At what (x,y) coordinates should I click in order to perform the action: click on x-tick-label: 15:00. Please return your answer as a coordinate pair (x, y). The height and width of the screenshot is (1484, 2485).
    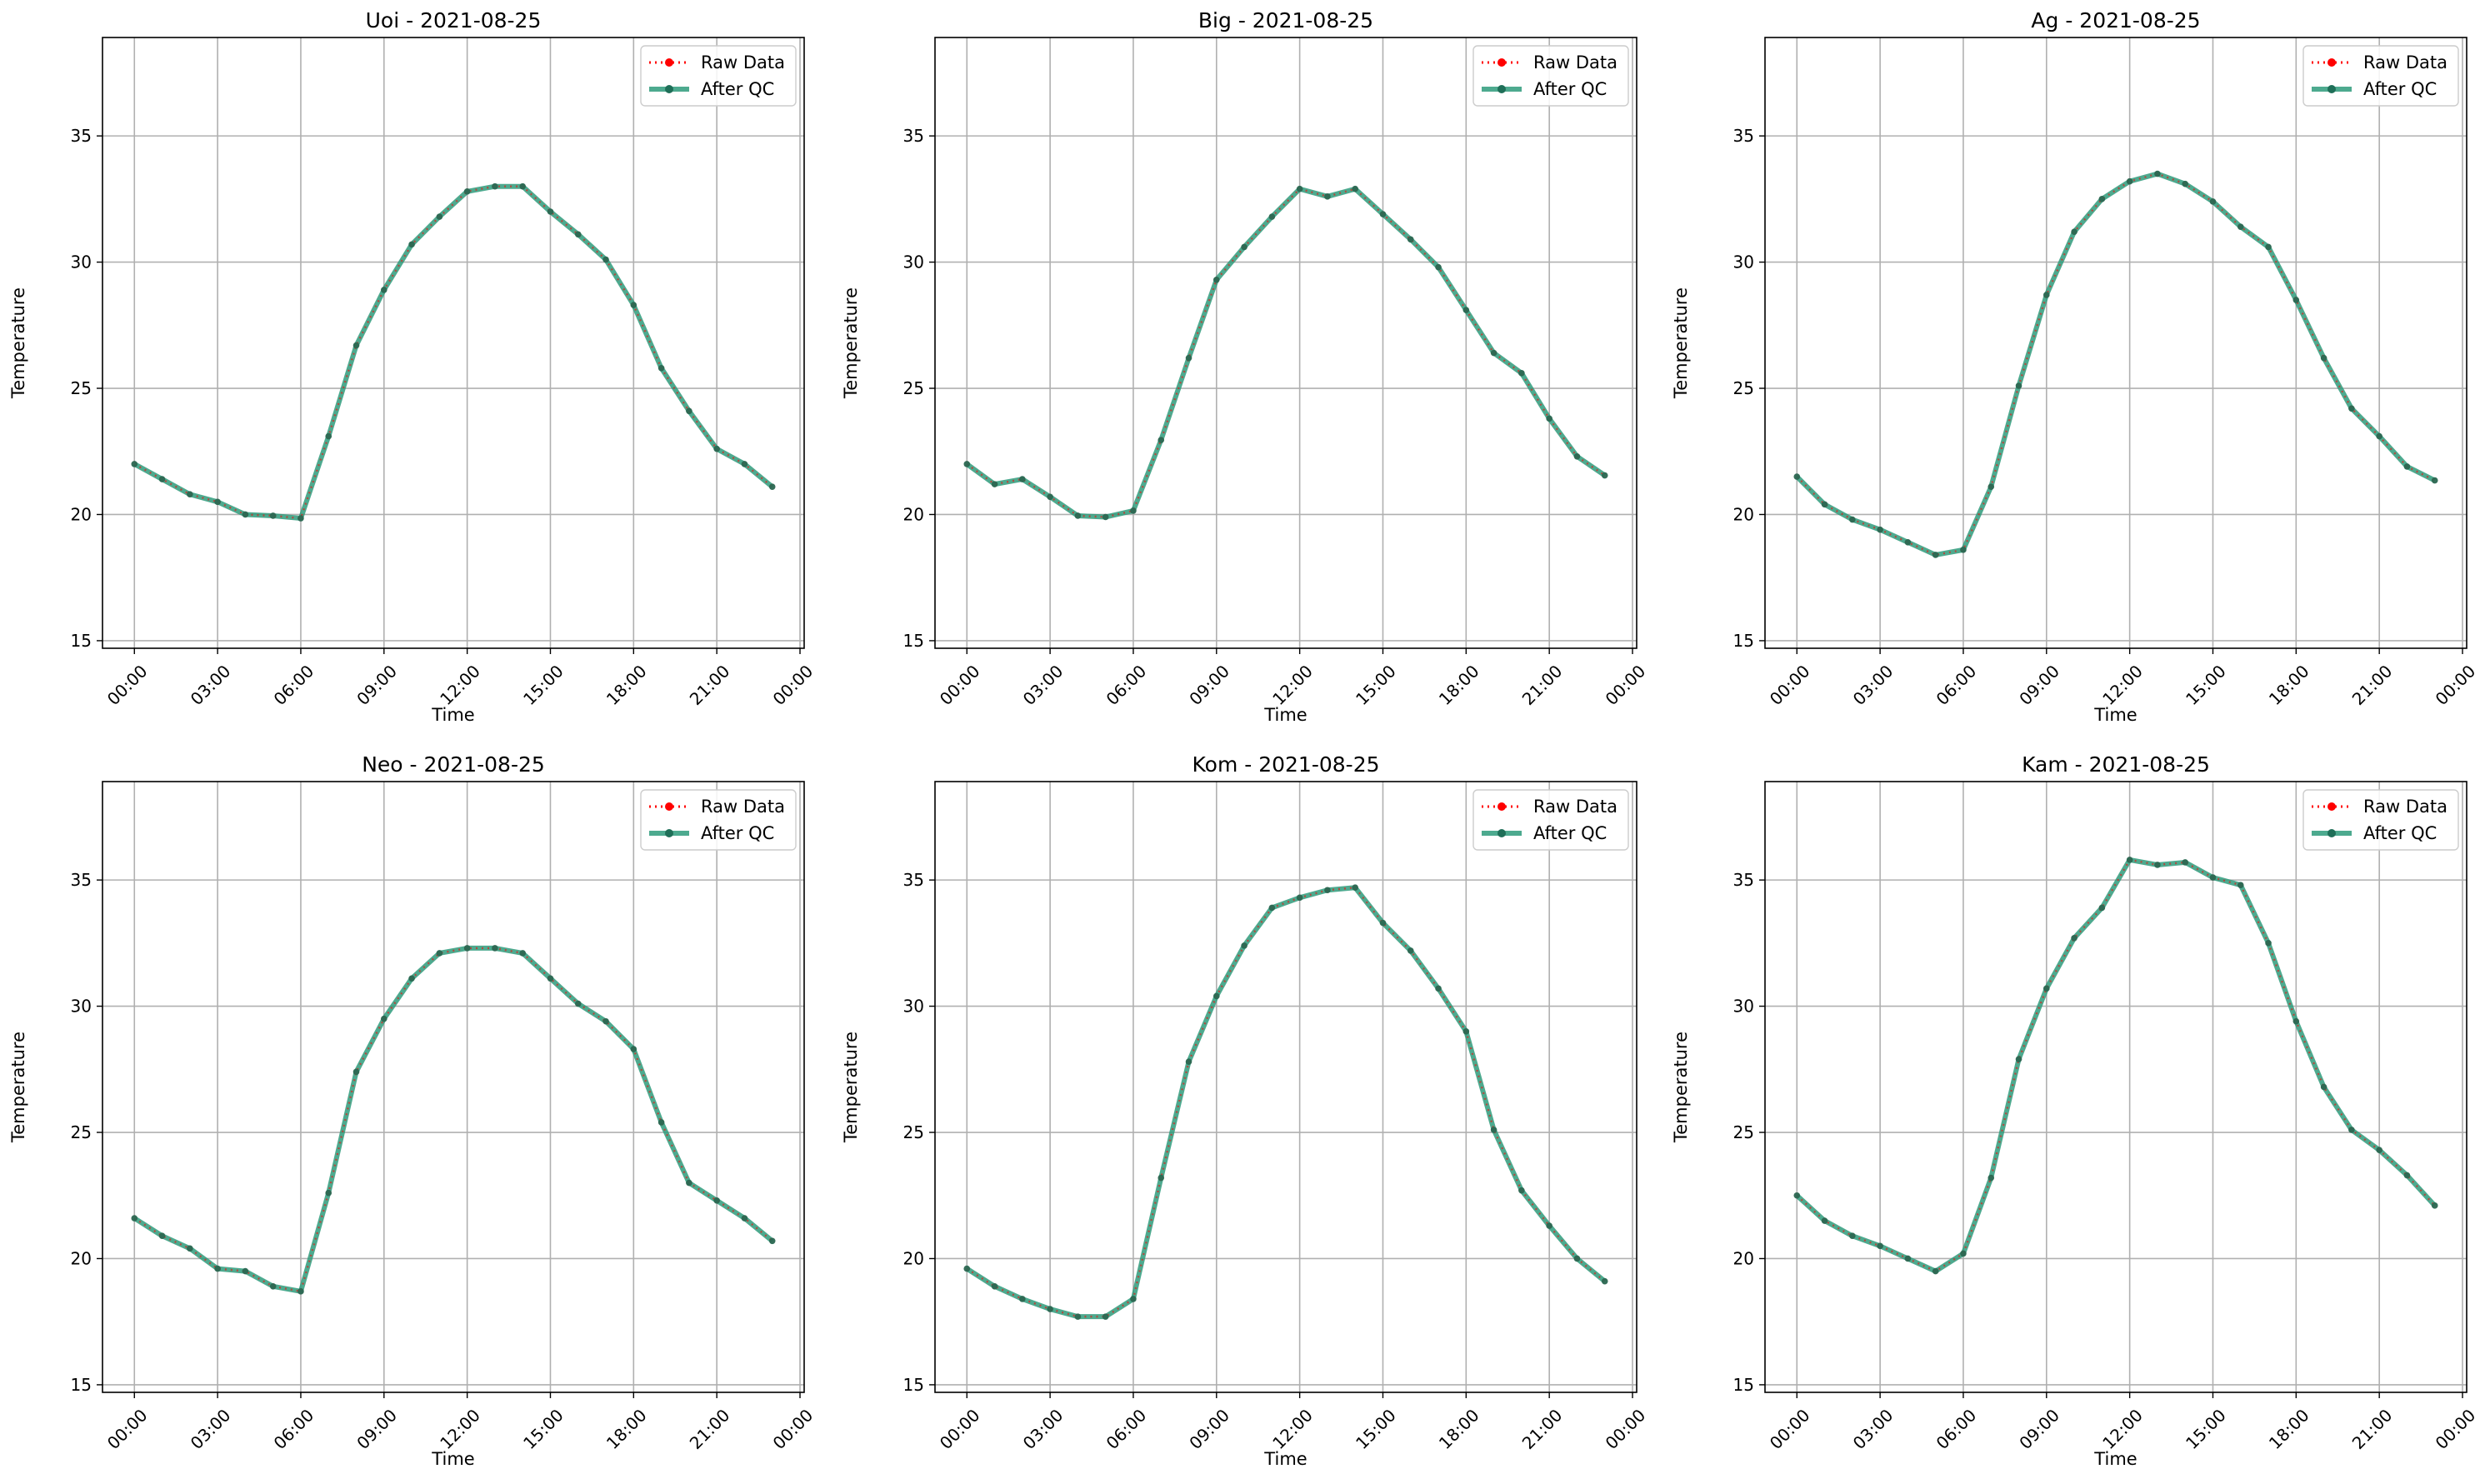
    Looking at the image, I should click on (543, 685).